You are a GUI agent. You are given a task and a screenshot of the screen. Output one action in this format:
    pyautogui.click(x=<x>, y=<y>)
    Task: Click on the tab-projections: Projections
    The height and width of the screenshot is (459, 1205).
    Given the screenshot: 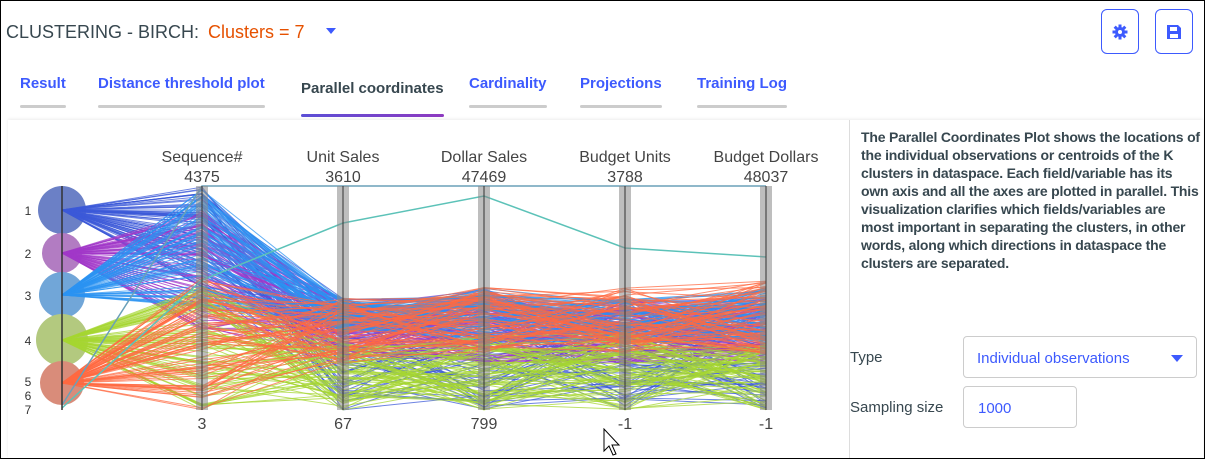 What is the action you would take?
    pyautogui.click(x=621, y=91)
    